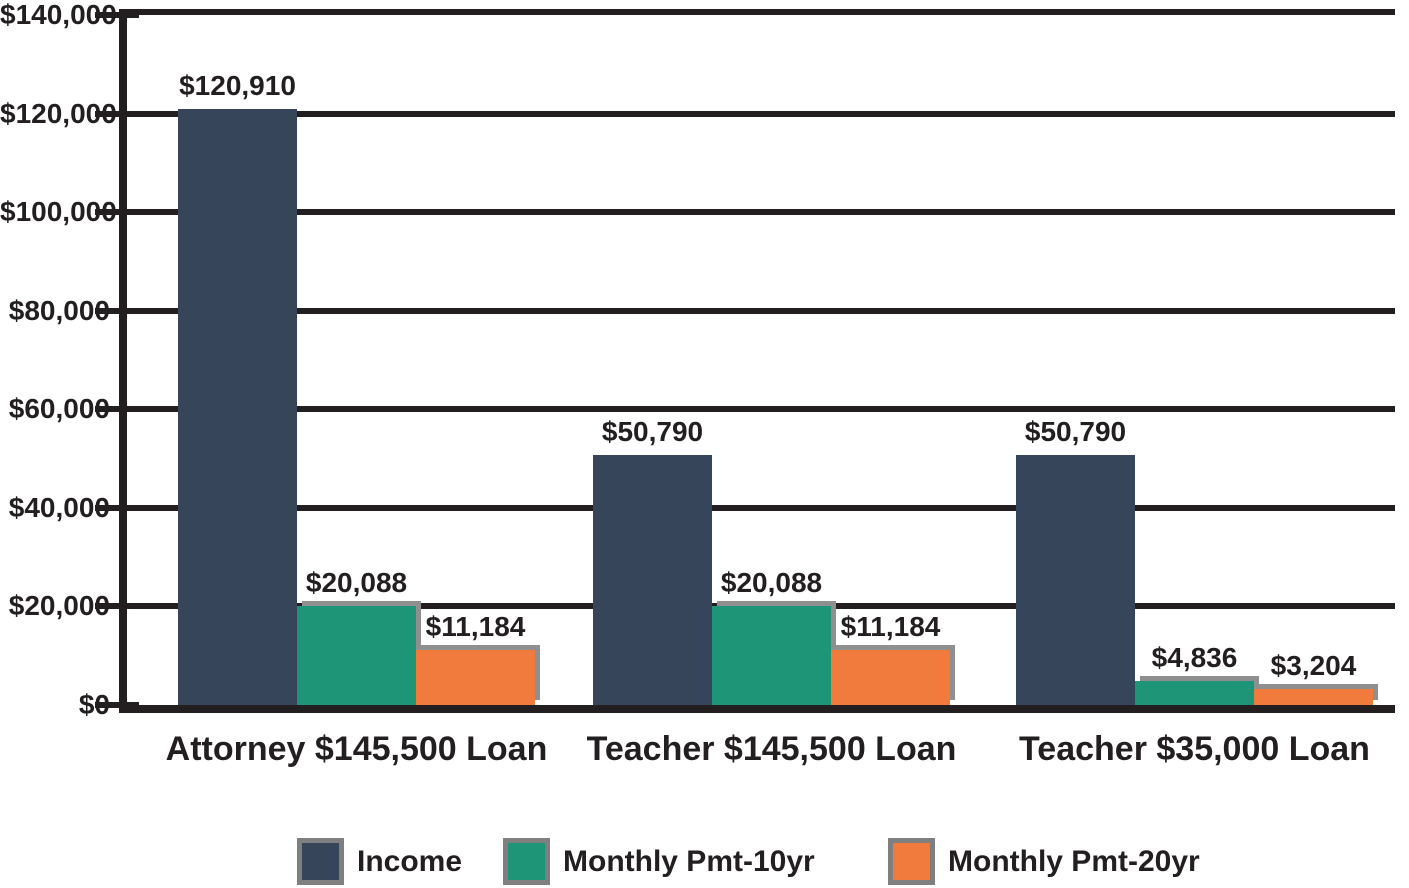 Image resolution: width=1409 pixels, height=888 pixels. What do you see at coordinates (356, 749) in the screenshot?
I see `category-label-1: Attorney $145,500 Loan` at bounding box center [356, 749].